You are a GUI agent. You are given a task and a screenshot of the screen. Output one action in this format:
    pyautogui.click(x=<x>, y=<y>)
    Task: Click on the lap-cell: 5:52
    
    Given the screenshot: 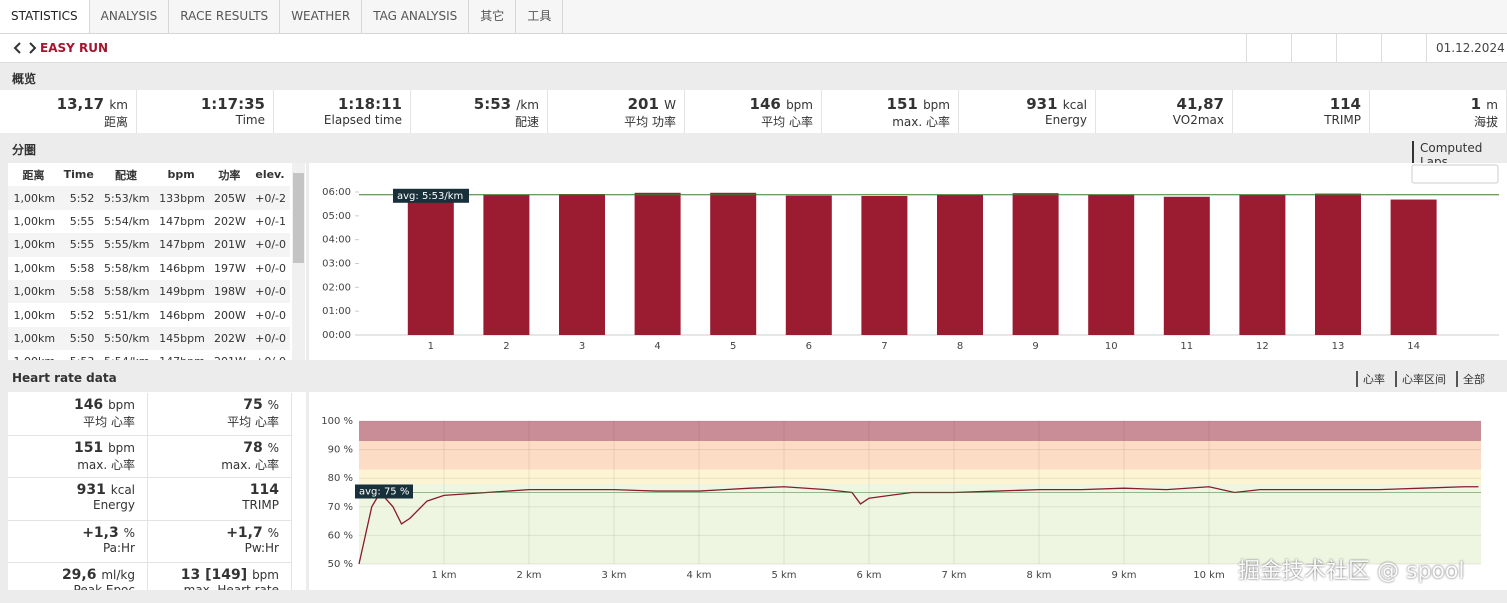 What is the action you would take?
    pyautogui.click(x=79, y=198)
    